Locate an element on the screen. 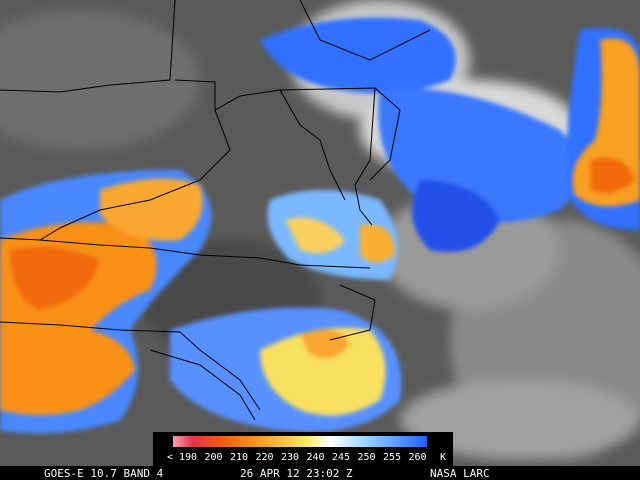  color-scale is located at coordinates (300, 441).